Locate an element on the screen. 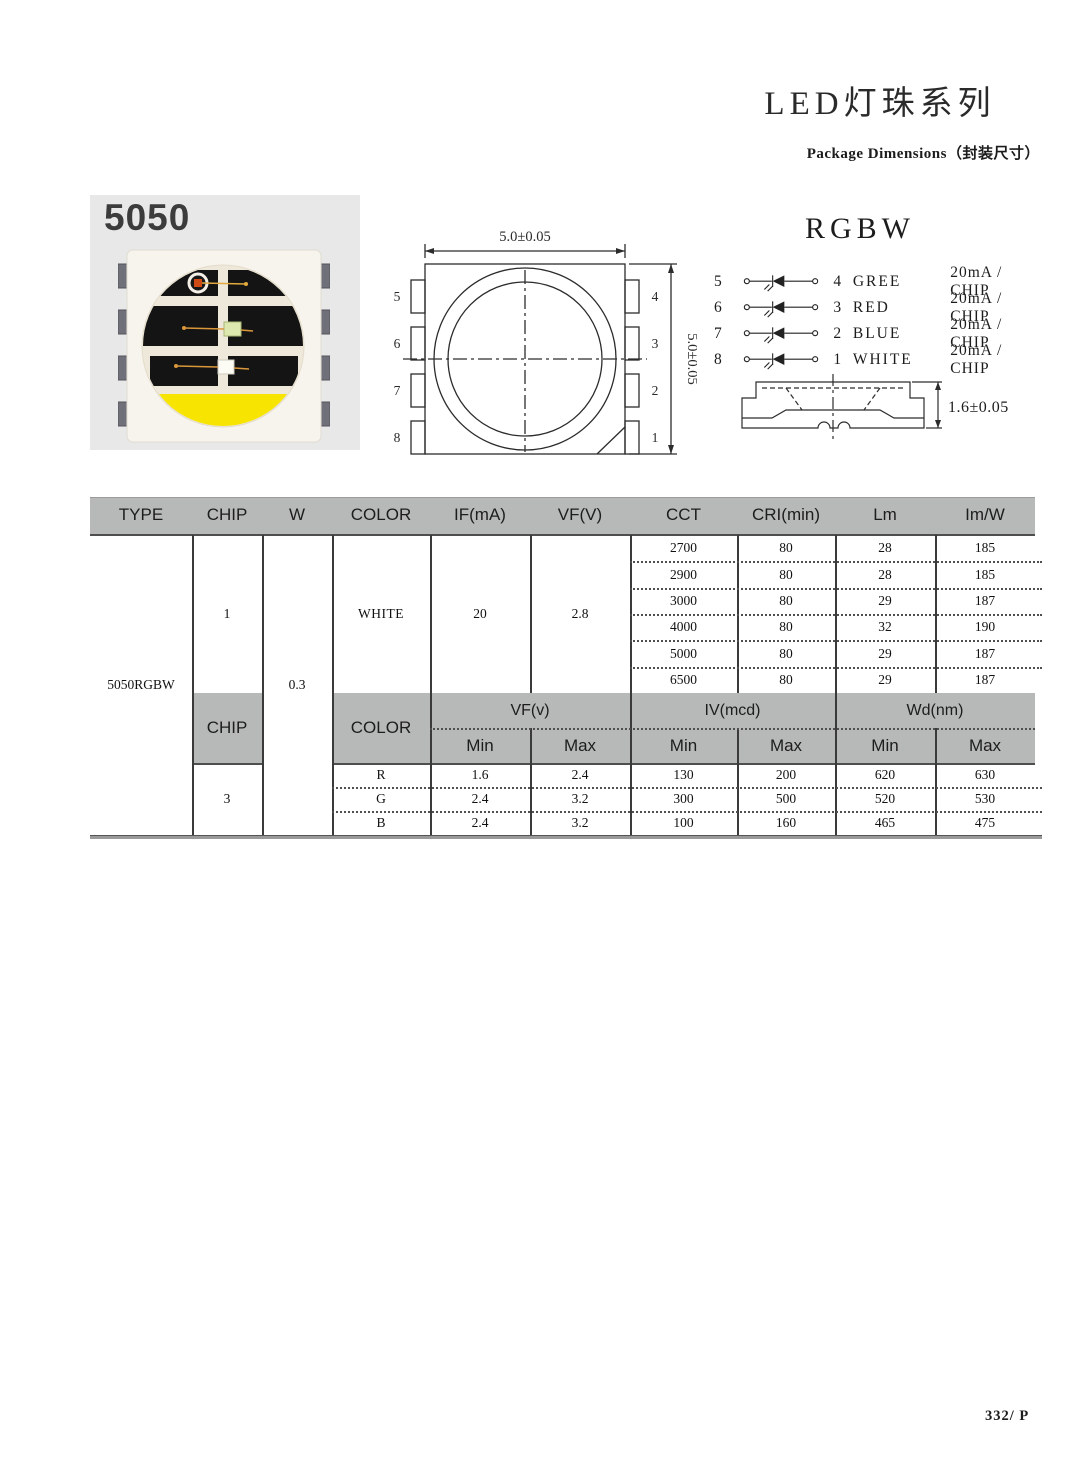  iv-min: 130 is located at coordinates (683, 774).